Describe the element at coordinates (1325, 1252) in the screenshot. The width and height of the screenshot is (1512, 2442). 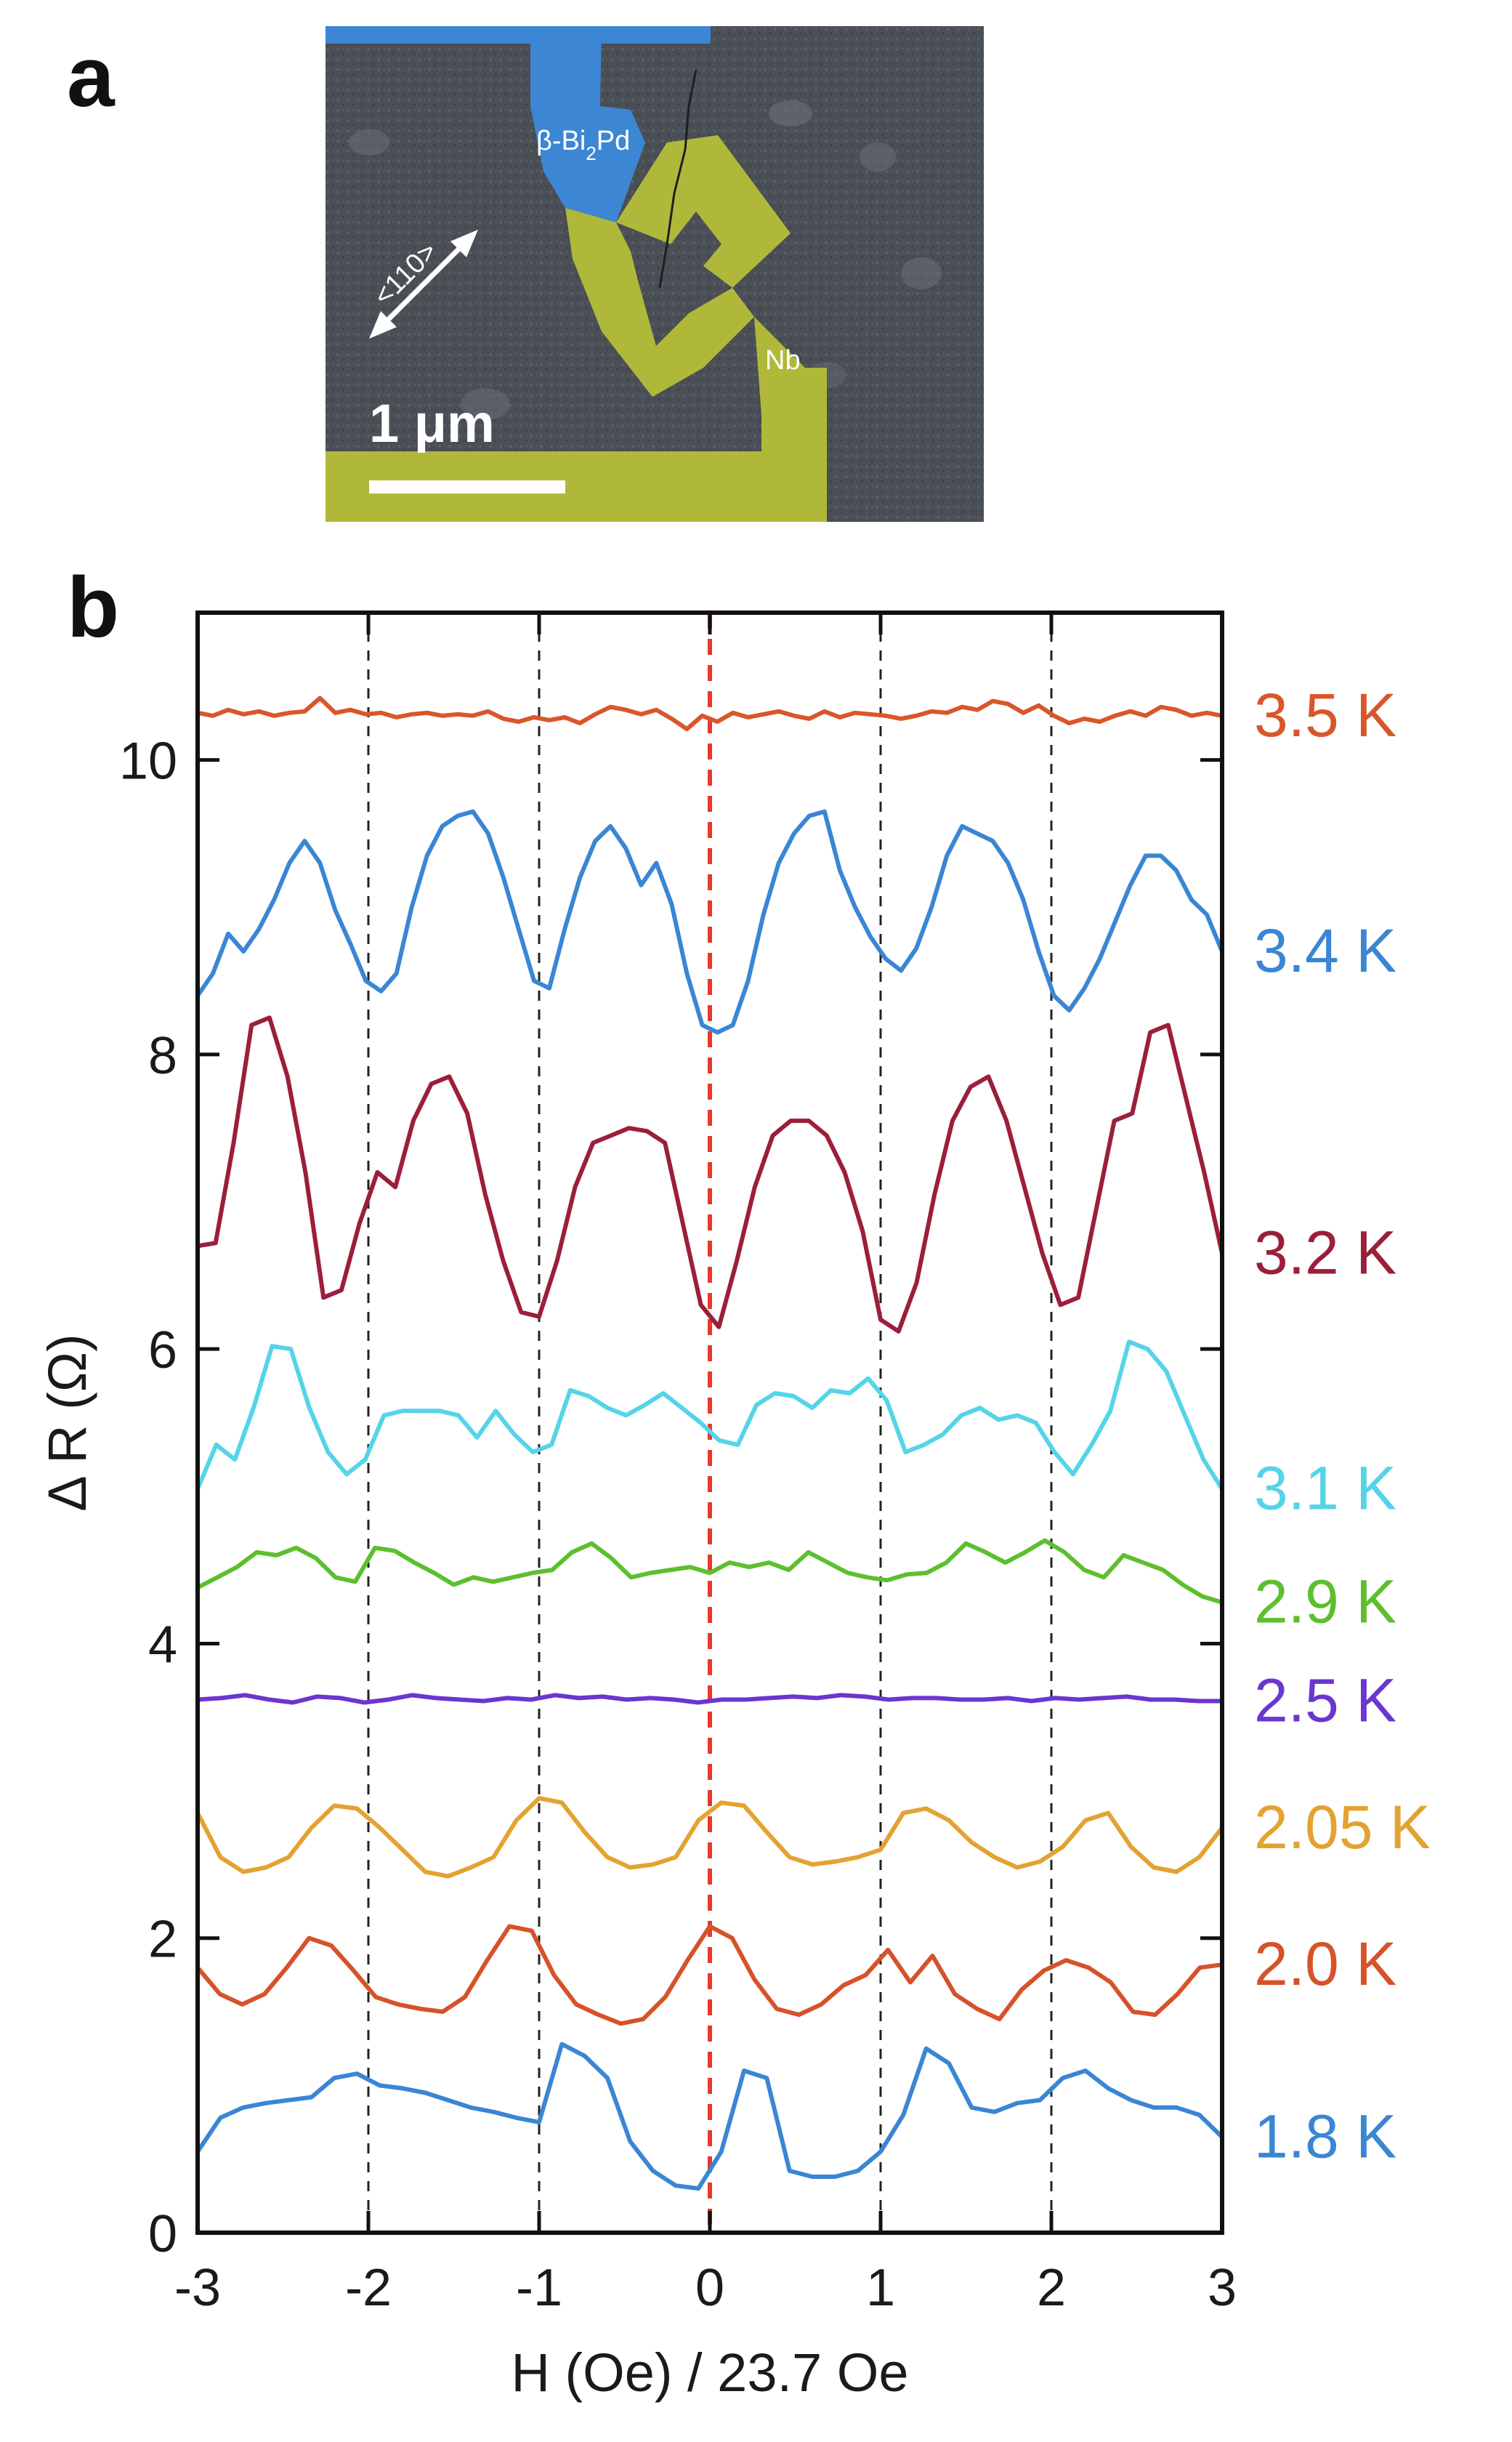
I see `series-label: 3.2 K` at that location.